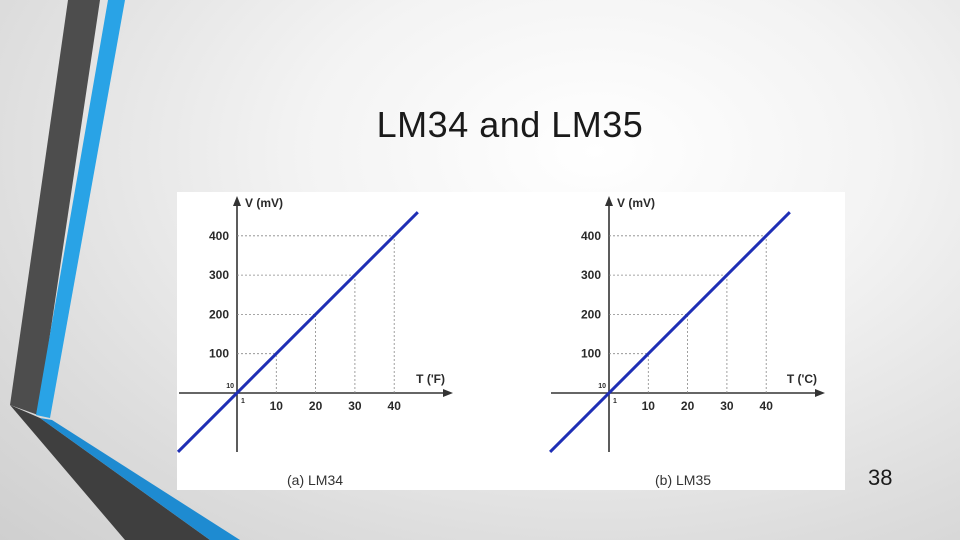  I want to click on stripe-dark, so click(55, 207).